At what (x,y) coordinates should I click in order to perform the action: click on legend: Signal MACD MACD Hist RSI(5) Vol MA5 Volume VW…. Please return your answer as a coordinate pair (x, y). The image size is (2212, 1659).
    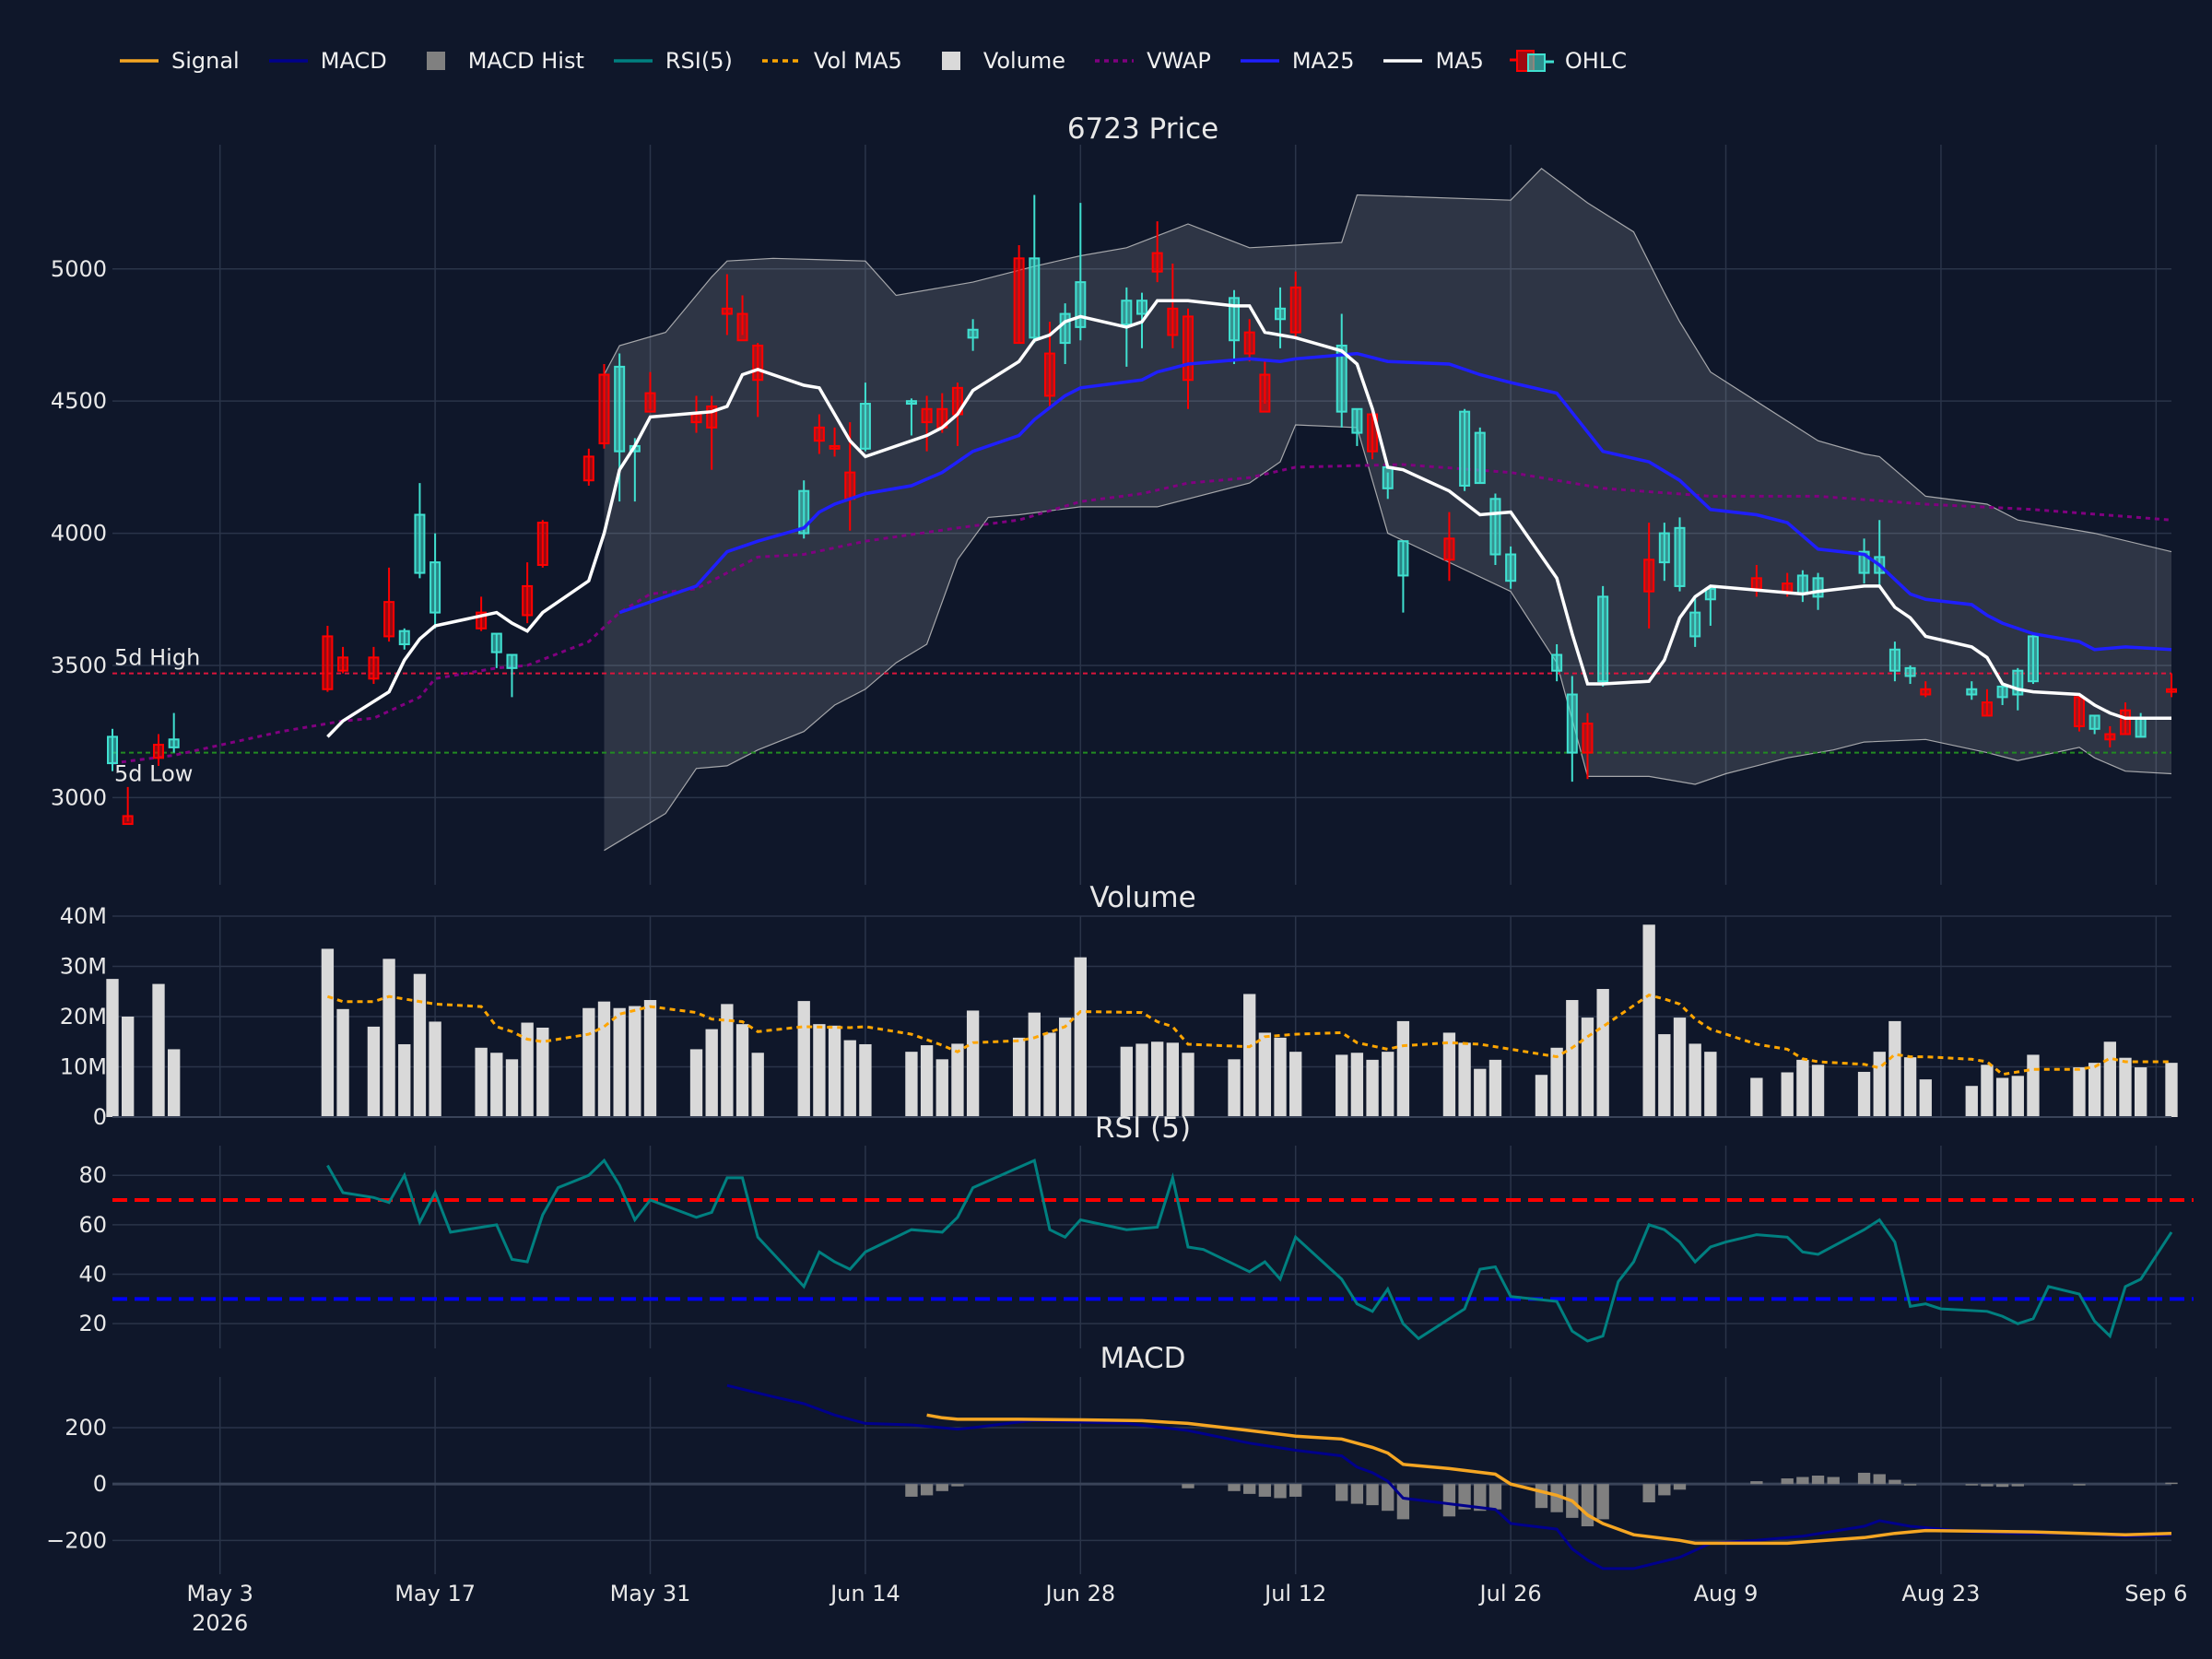
    Looking at the image, I should click on (879, 60).